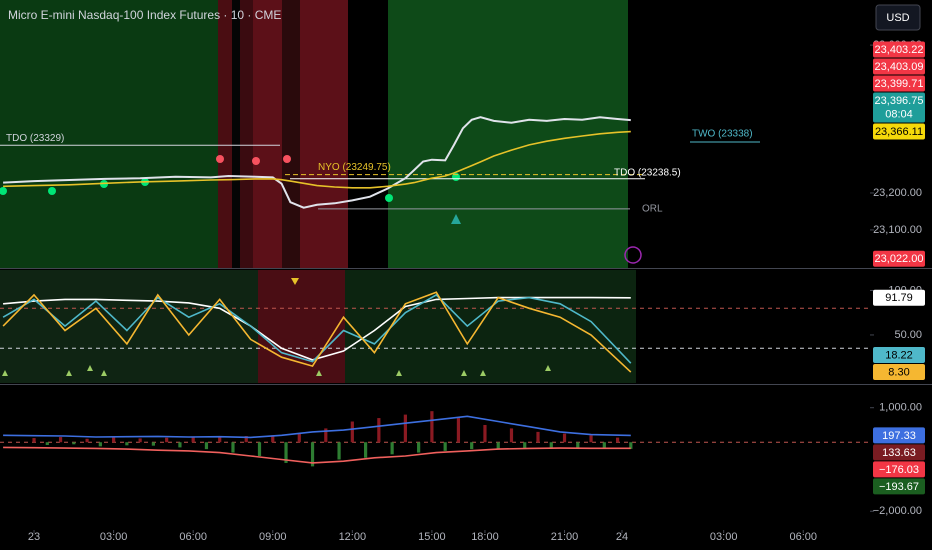 The image size is (932, 550). Describe the element at coordinates (722, 134) in the screenshot. I see `level-label: TWO (23338)` at that location.